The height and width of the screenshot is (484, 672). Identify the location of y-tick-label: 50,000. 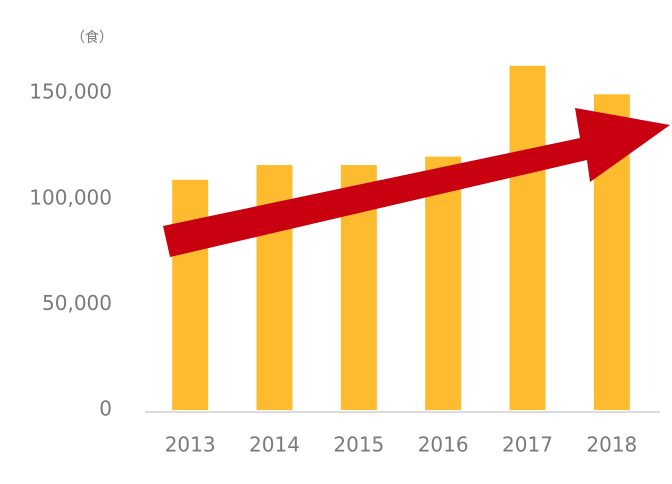
(77, 303).